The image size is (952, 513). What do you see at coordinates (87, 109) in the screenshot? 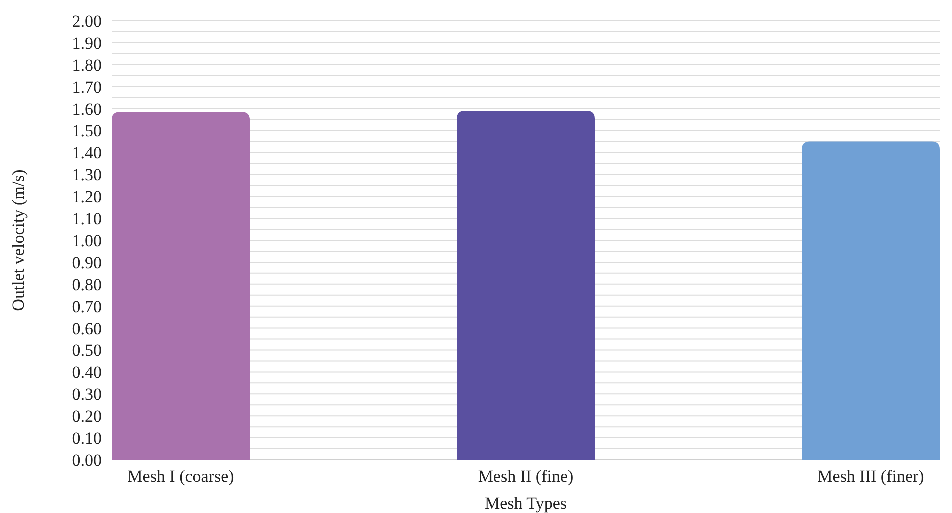
I see `y-tick-label: 1.60` at bounding box center [87, 109].